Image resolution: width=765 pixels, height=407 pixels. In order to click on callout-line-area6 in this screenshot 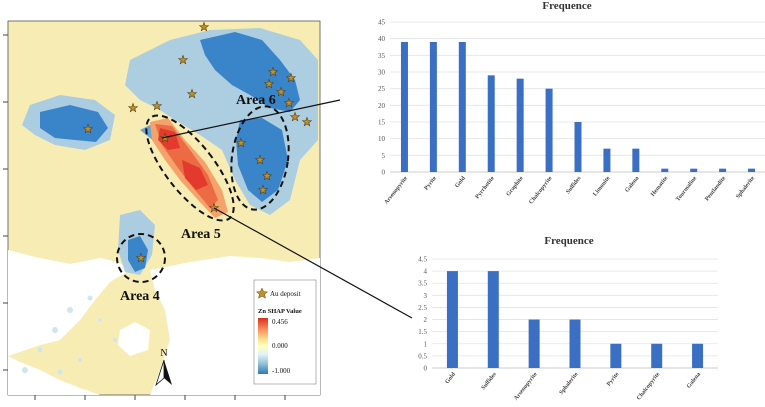, I will do `click(251, 119)`.